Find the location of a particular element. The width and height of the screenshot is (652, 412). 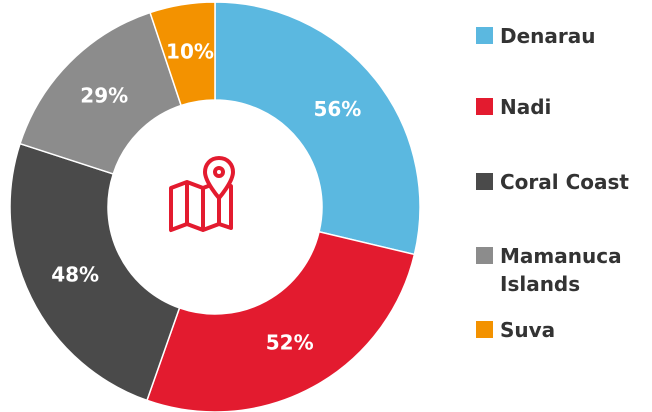

legend-item: Denarau is located at coordinates (561, 36).